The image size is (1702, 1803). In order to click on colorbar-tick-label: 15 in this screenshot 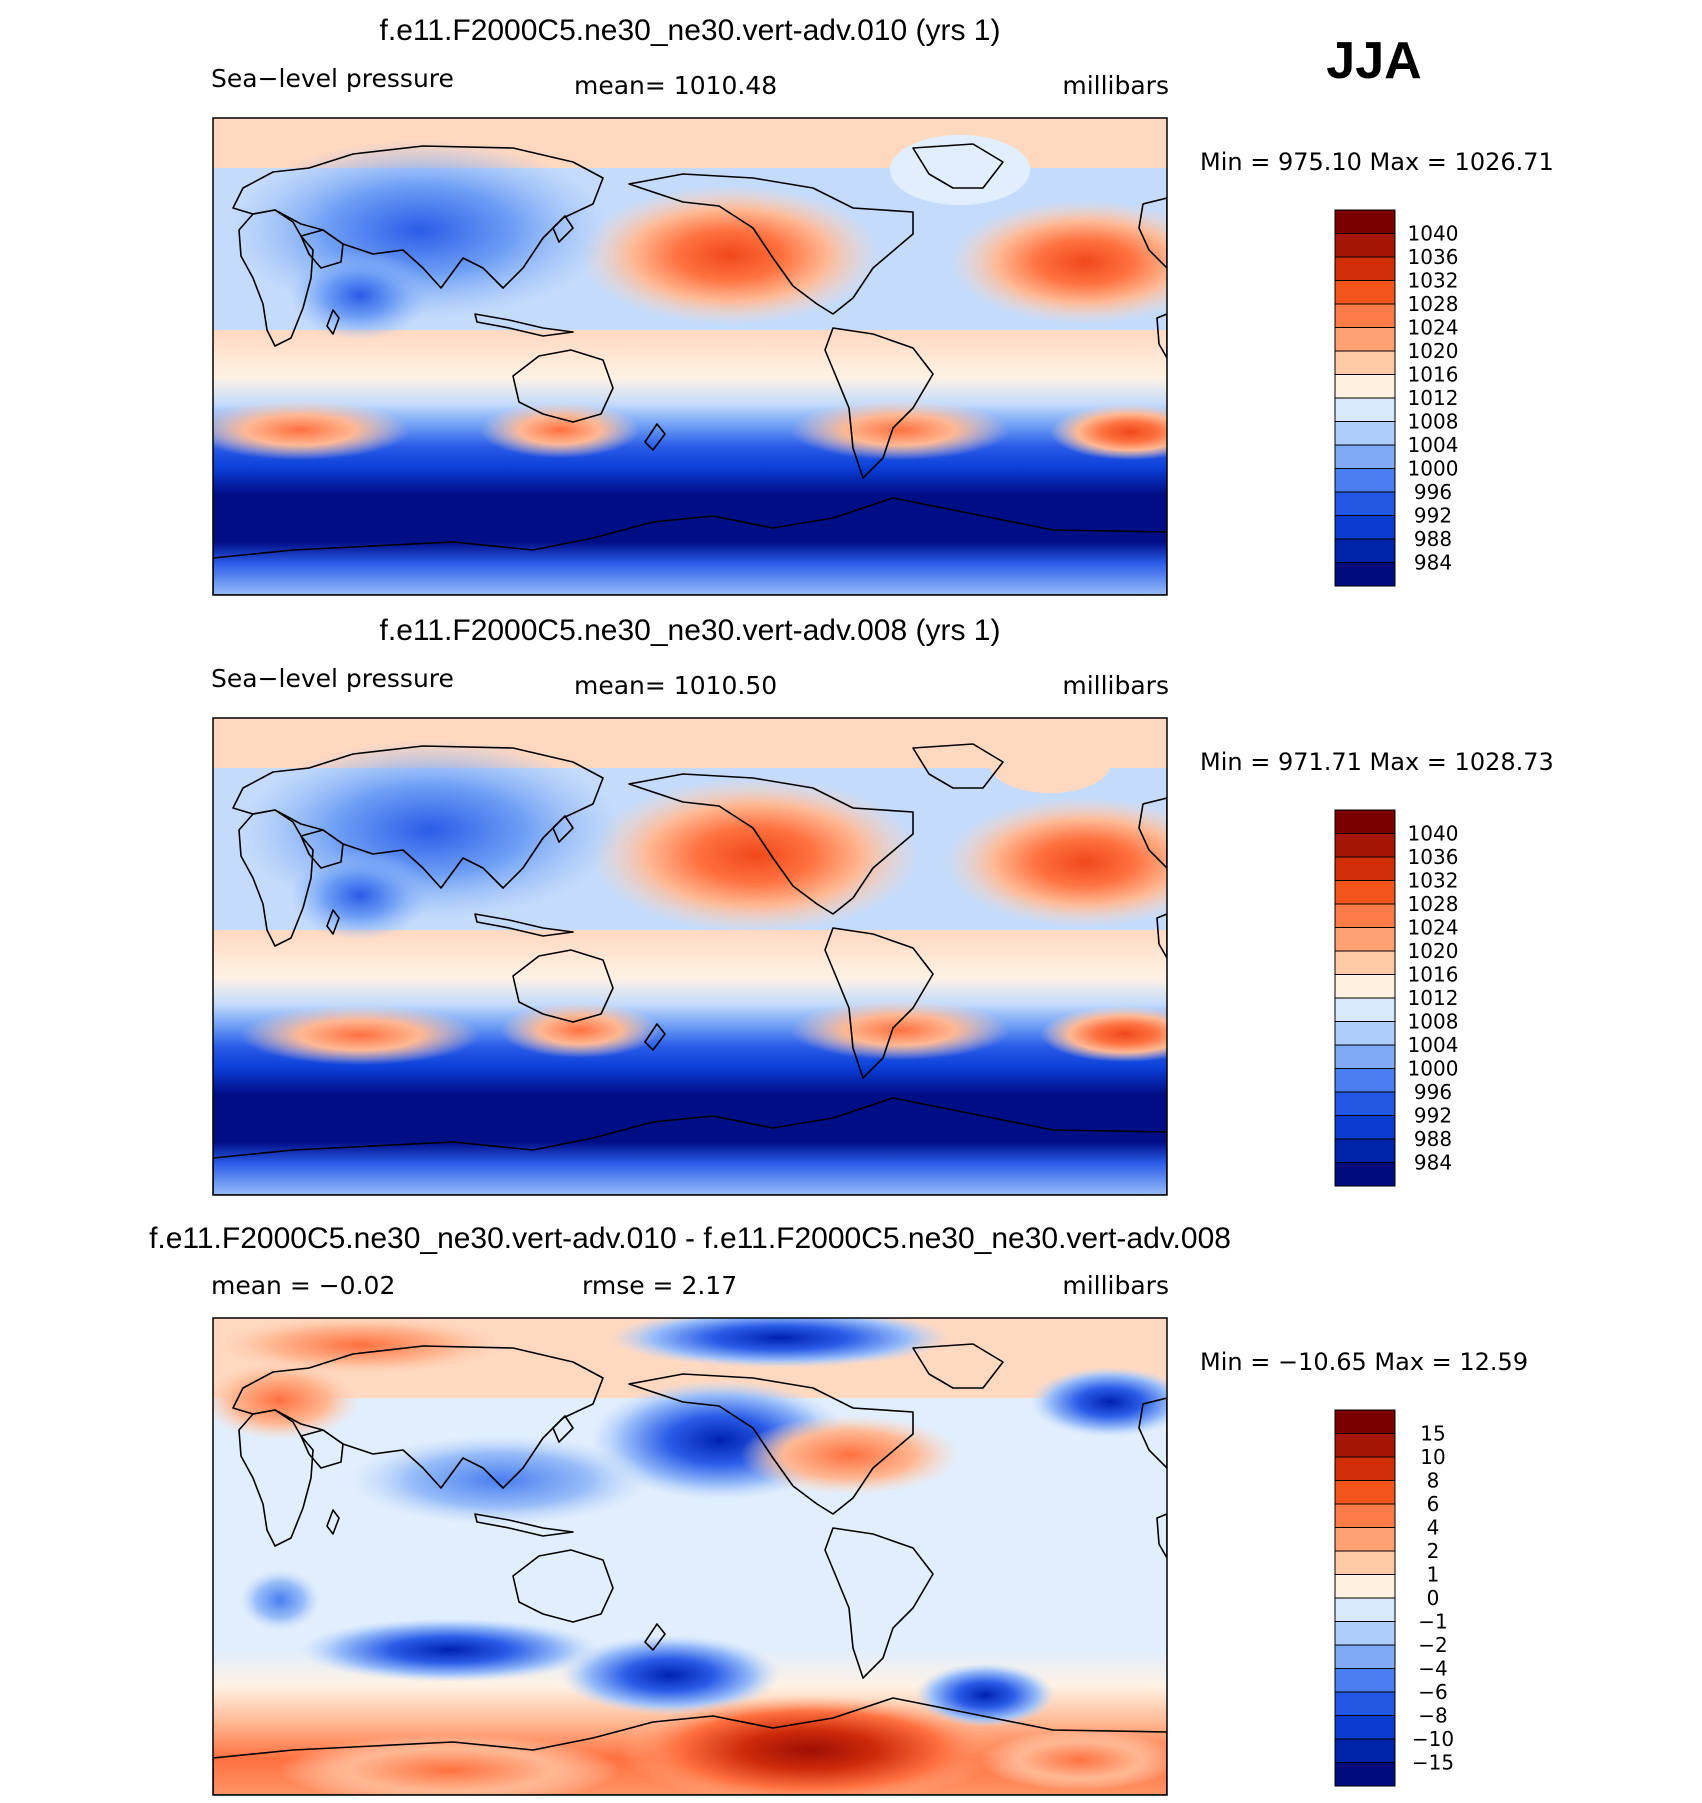, I will do `click(1432, 1434)`.